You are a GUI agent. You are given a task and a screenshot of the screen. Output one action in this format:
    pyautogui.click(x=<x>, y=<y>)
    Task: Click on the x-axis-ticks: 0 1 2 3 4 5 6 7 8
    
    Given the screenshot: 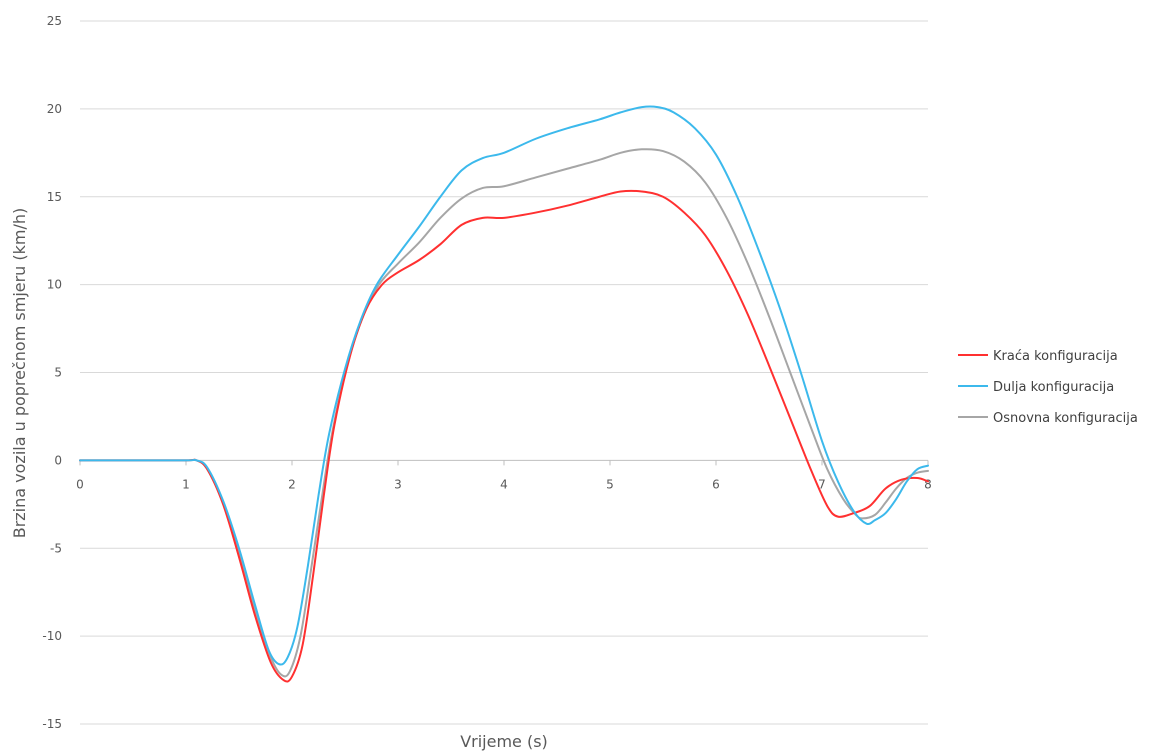 What is the action you would take?
    pyautogui.click(x=504, y=484)
    